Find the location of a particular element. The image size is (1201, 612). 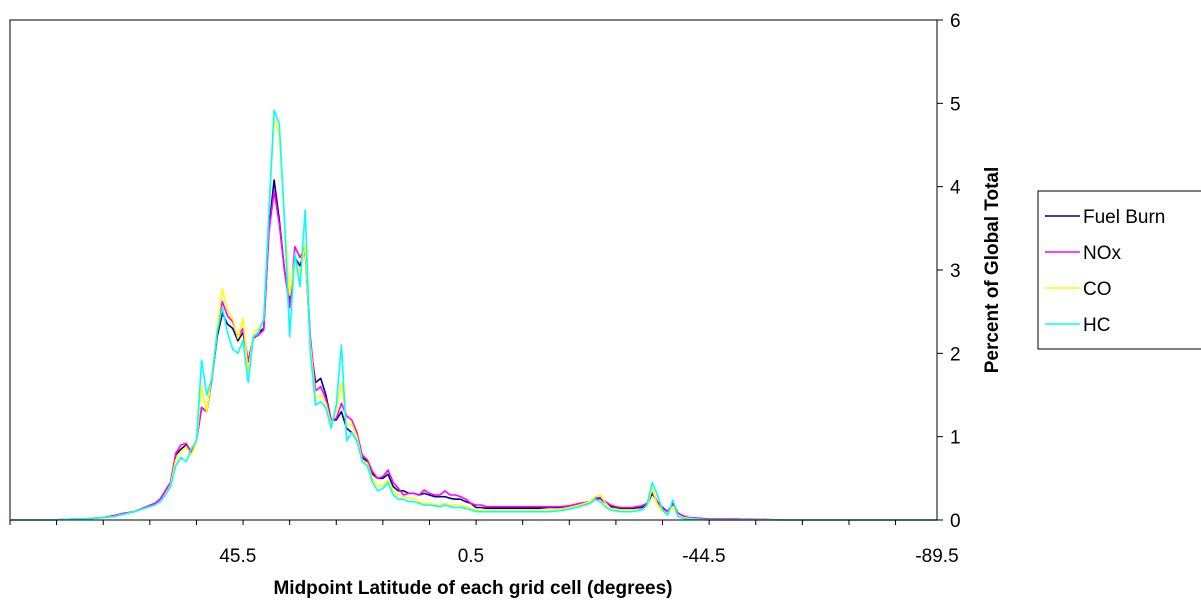

x-tick-label: 0.5 is located at coordinates (471, 556).